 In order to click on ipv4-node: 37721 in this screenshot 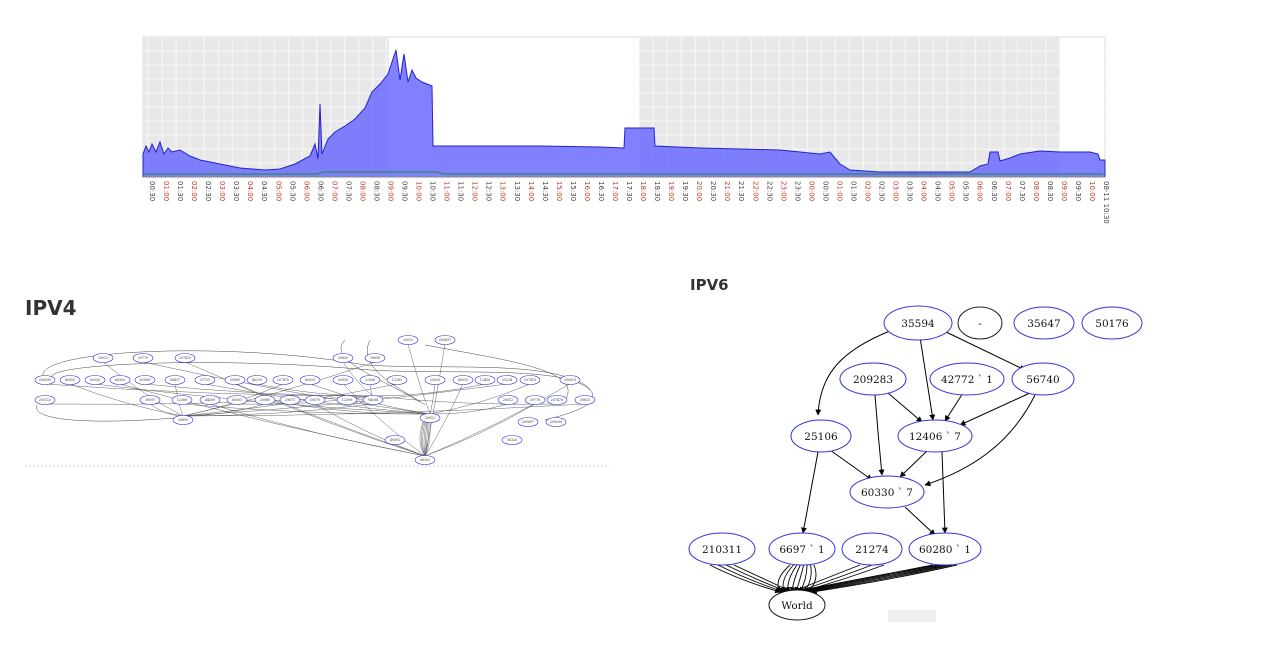, I will do `click(205, 380)`.